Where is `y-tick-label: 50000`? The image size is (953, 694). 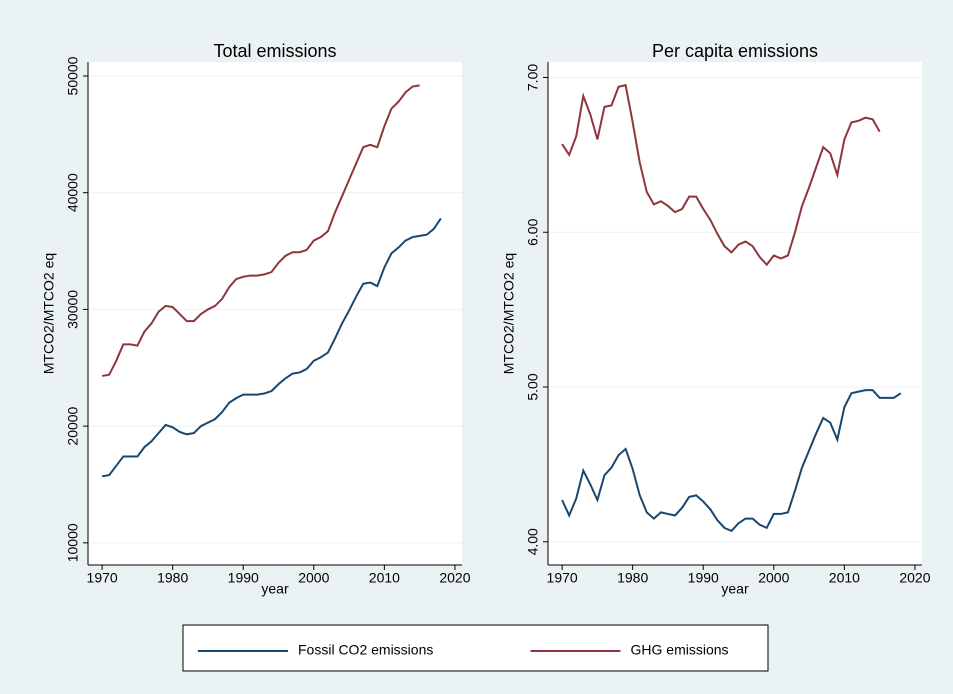
y-tick-label: 50000 is located at coordinates (73, 75).